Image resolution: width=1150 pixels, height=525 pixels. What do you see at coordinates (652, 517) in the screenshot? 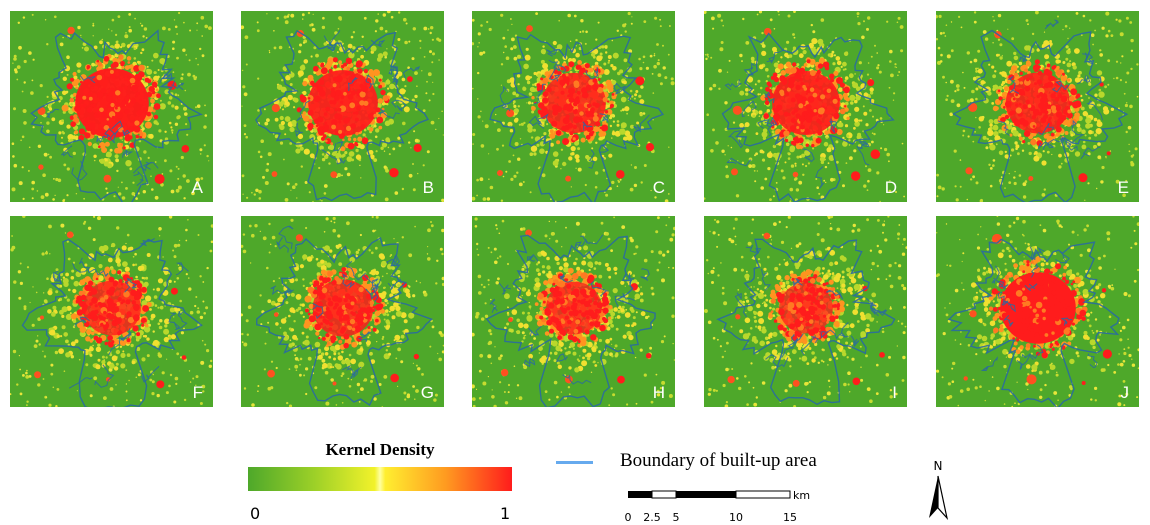
I see `scale-tick-2-5: 2.5` at bounding box center [652, 517].